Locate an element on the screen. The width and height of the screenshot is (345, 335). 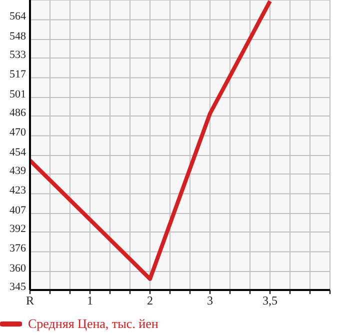
x-tick-label: 1 is located at coordinates (90, 301).